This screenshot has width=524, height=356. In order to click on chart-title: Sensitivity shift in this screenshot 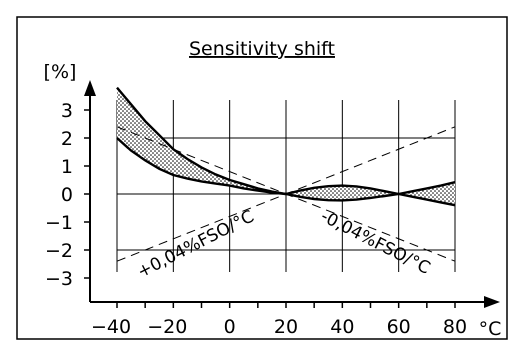, I will do `click(262, 49)`.